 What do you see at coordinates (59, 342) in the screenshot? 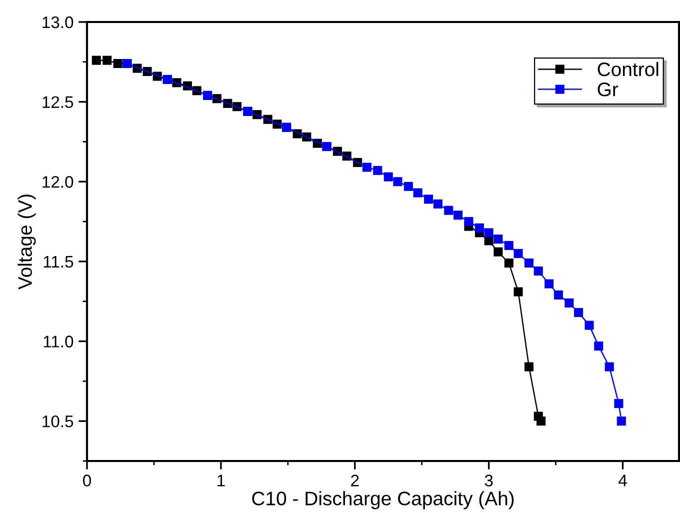
I see `y-tick-label: 11.0` at bounding box center [59, 342].